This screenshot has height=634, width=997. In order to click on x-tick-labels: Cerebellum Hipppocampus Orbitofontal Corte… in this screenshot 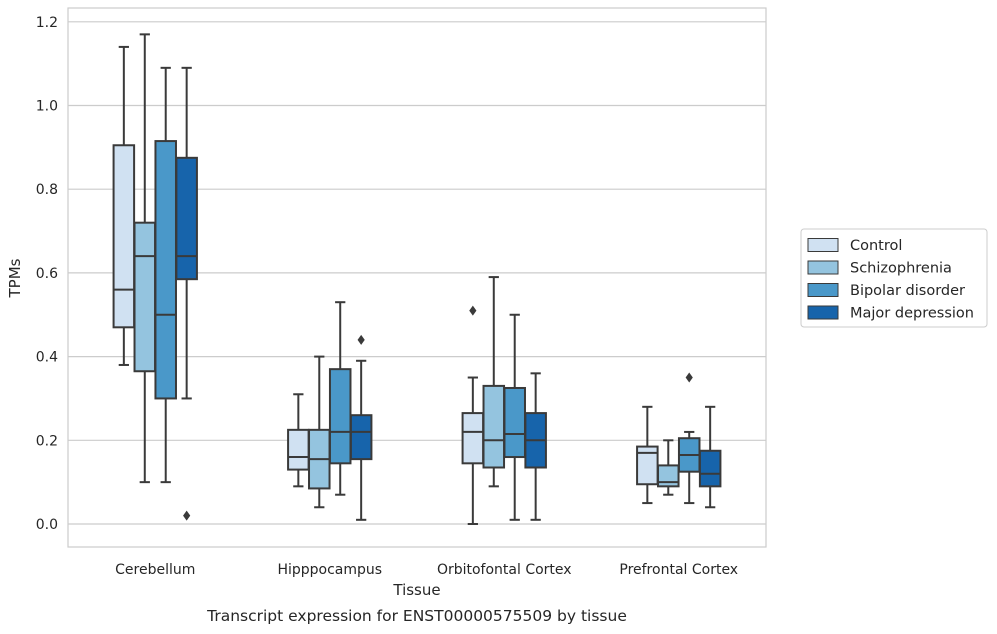, I will do `click(426, 570)`.